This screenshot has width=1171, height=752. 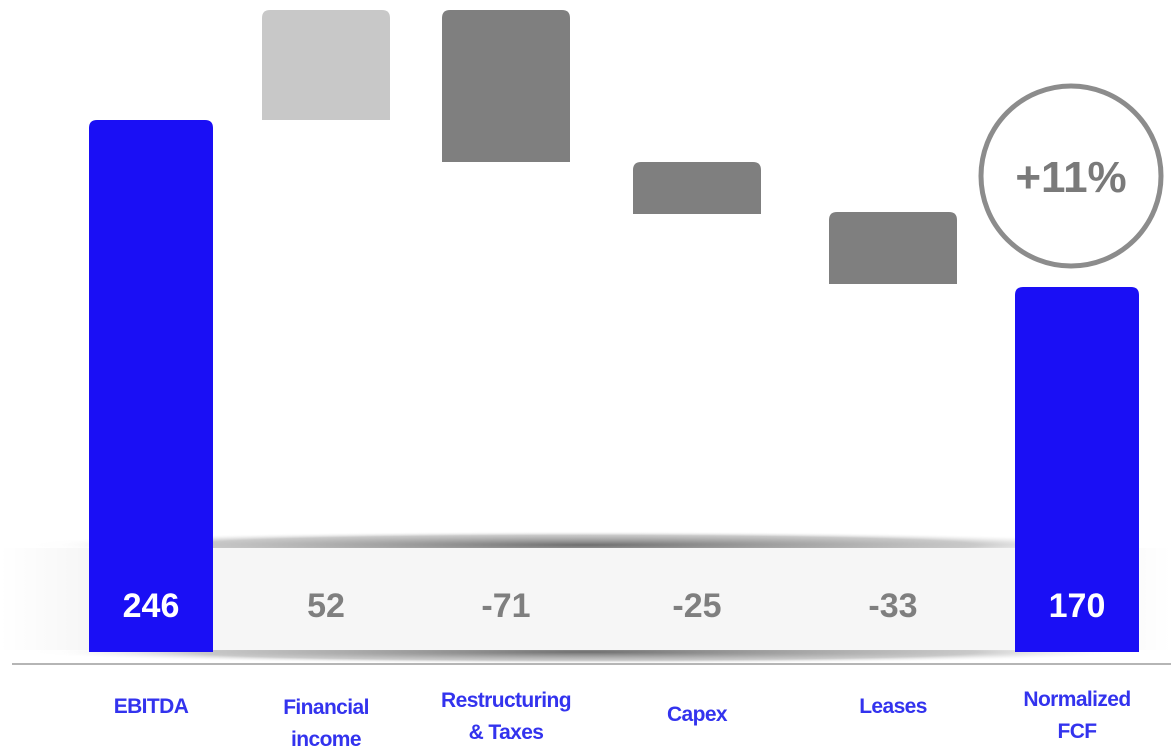 What do you see at coordinates (326, 65) in the screenshot?
I see `bar-financial-income` at bounding box center [326, 65].